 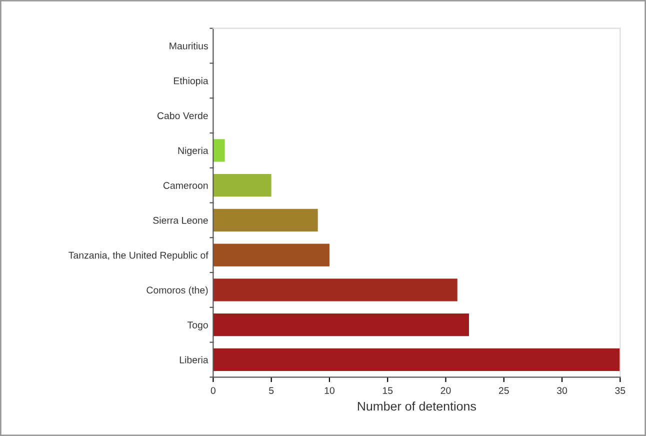 I want to click on x-tick-label: 15, so click(x=387, y=390).